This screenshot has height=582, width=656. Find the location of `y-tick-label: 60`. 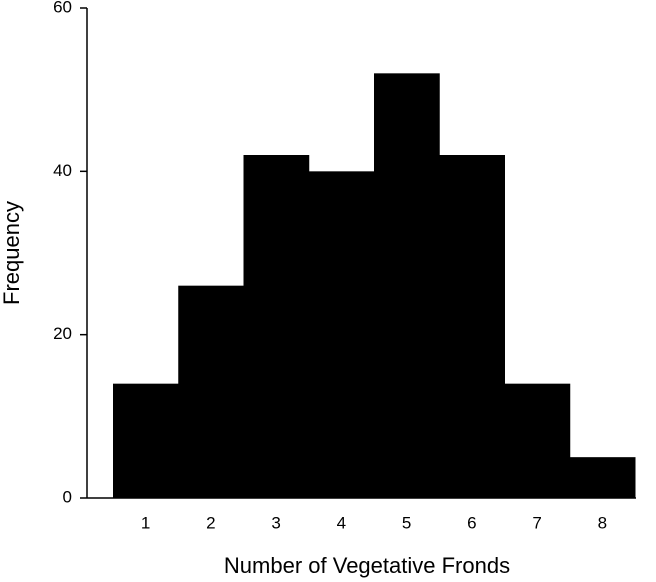

y-tick-label: 60 is located at coordinates (62, 8).